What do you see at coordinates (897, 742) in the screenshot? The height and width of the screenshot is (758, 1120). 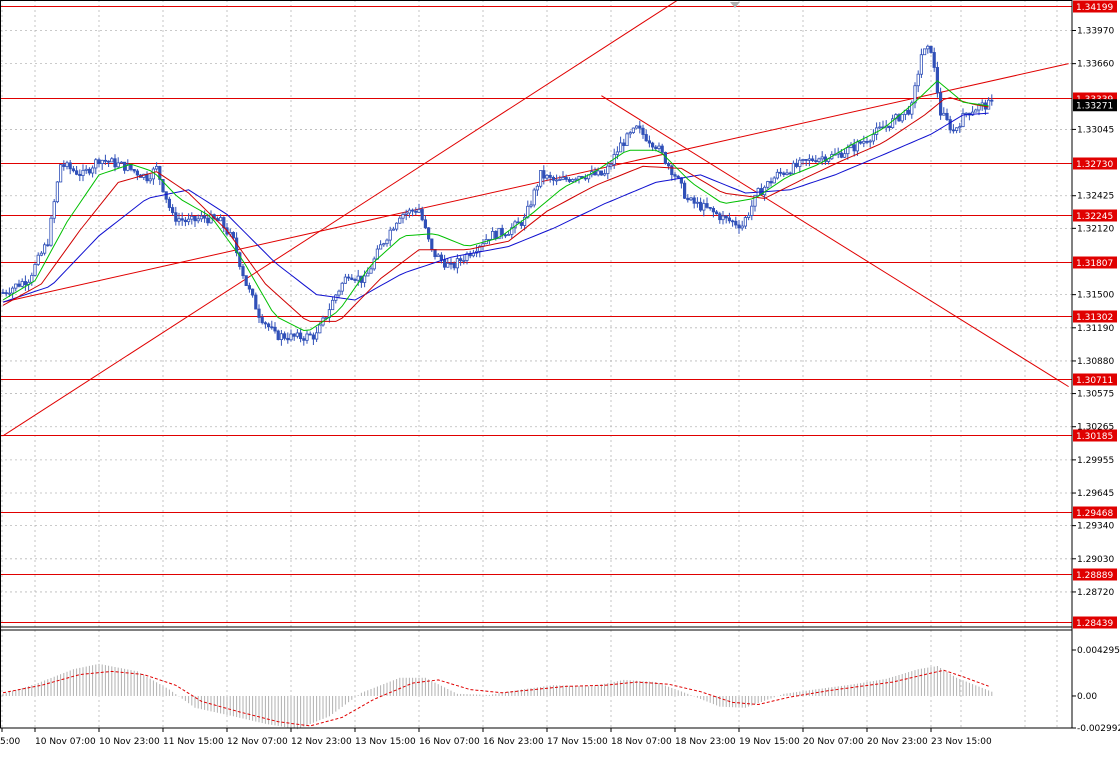 I see `time-tick-label: 20 Nov 23:00` at bounding box center [897, 742].